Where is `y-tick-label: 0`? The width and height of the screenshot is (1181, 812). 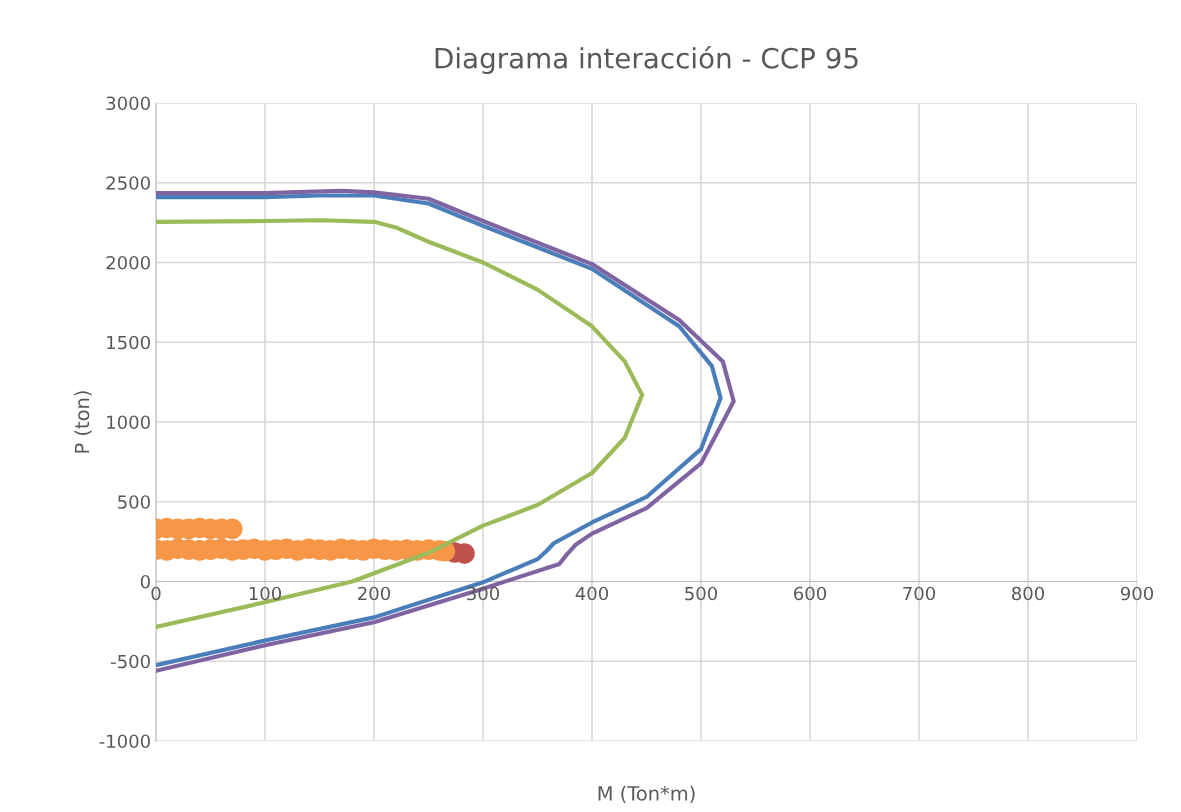
y-tick-label: 0 is located at coordinates (145, 581).